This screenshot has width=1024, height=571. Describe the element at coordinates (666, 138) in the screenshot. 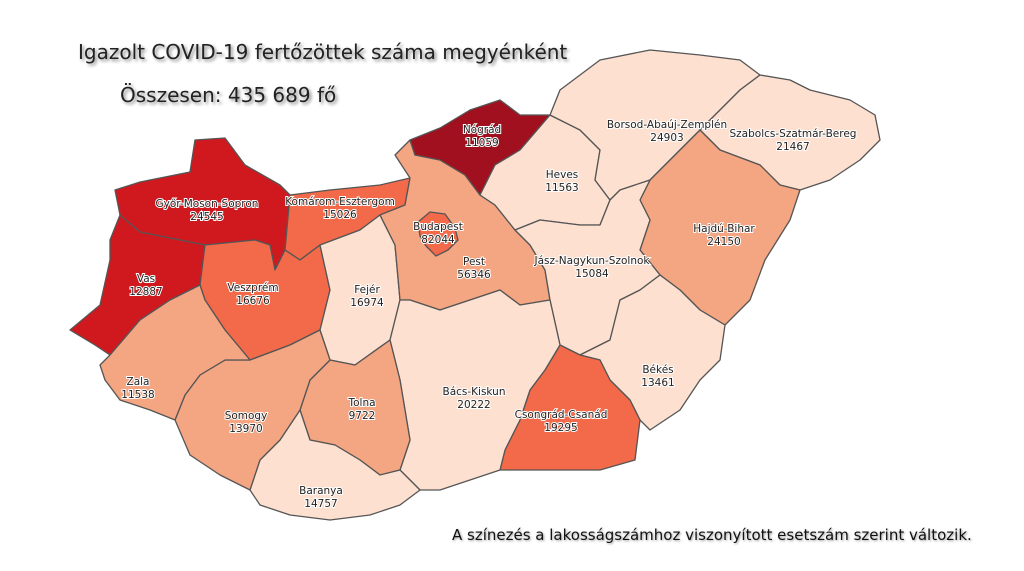

I see `county-value-label: 24903` at that location.